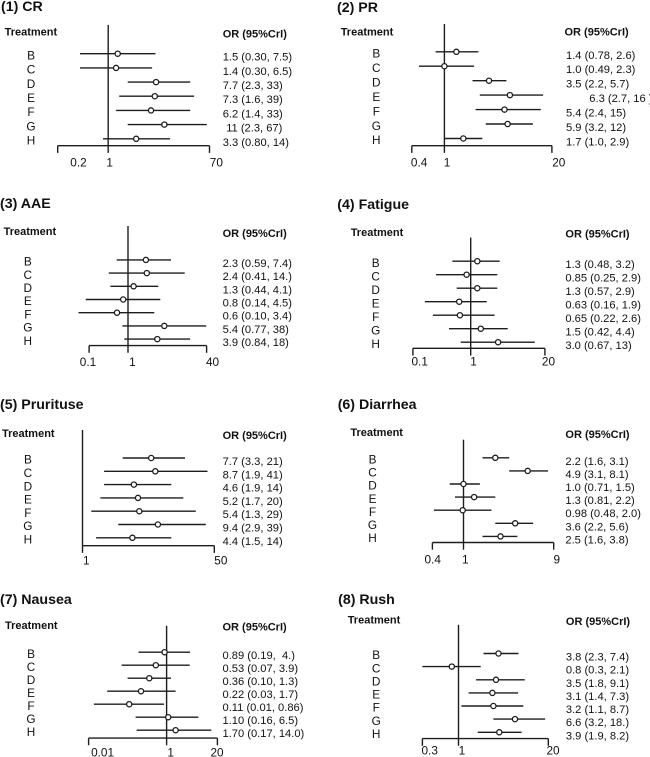 Image resolution: width=650 pixels, height=757 pixels. What do you see at coordinates (597, 697) in the screenshot?
I see `svg-text: 3.1 (1.4, 7.3)` at bounding box center [597, 697].